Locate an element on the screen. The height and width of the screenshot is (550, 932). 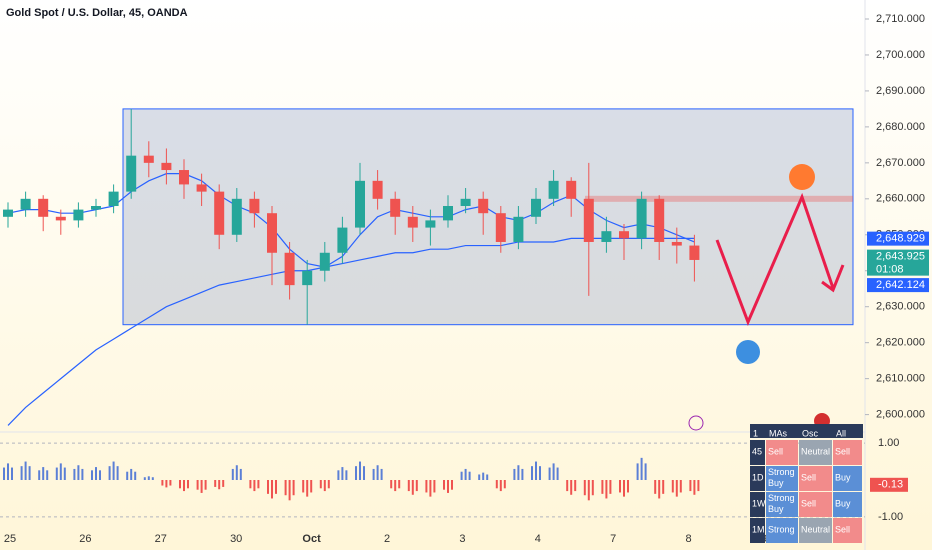
price-tag-label: 2,642.124 is located at coordinates (900, 285).